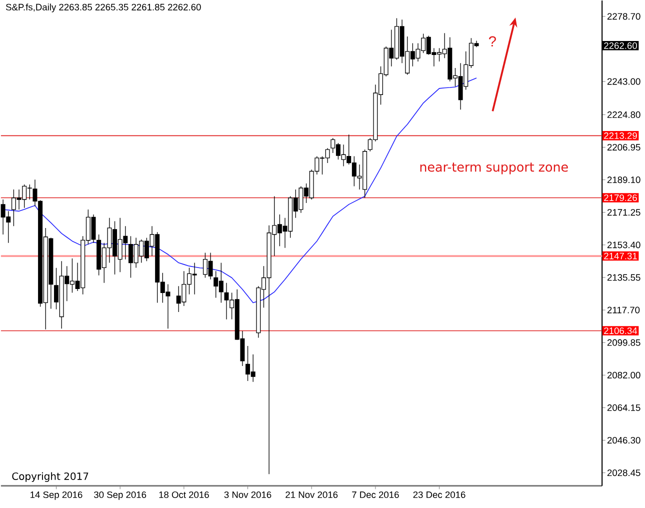  What do you see at coordinates (50, 477) in the screenshot?
I see `annotation: Copyright 2017` at bounding box center [50, 477].